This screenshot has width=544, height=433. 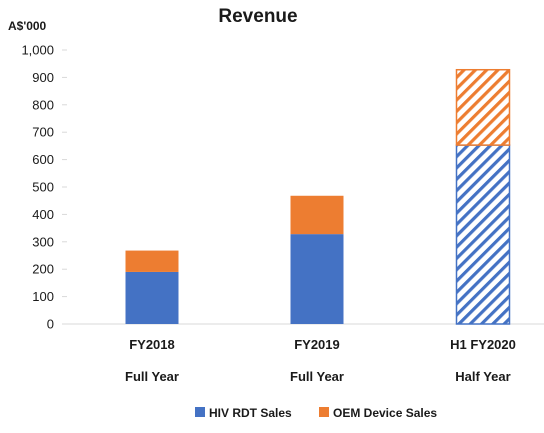 What do you see at coordinates (250, 413) in the screenshot?
I see `legend-label-hiv-rdt: HIV RDT Sales` at bounding box center [250, 413].